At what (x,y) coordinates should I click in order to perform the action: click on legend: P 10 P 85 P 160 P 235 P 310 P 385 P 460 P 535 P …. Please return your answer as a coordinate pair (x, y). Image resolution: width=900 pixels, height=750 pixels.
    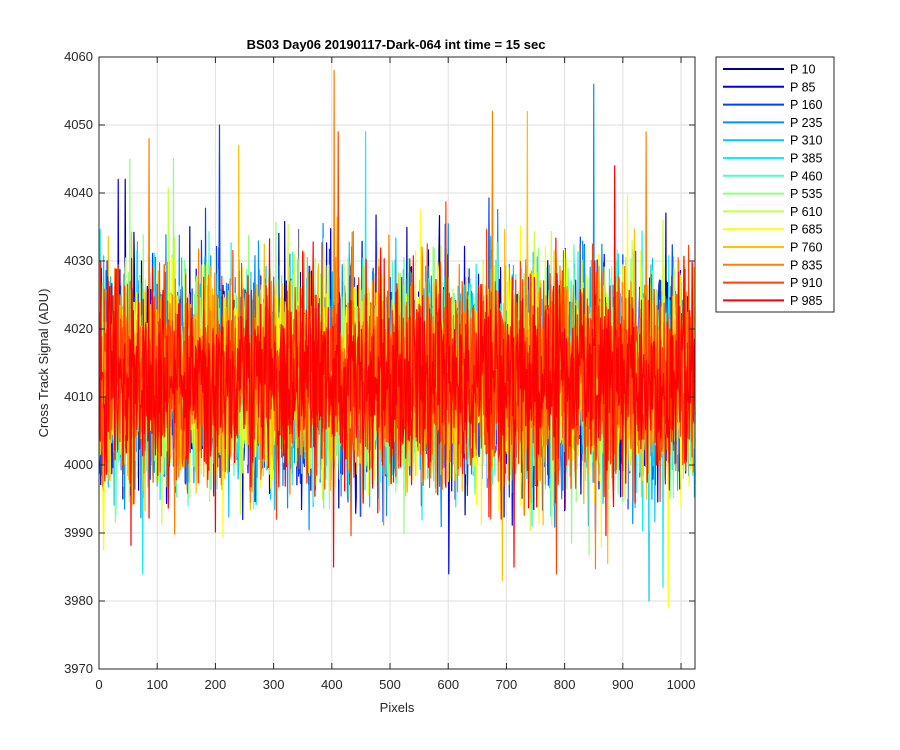
    Looking at the image, I should click on (775, 184).